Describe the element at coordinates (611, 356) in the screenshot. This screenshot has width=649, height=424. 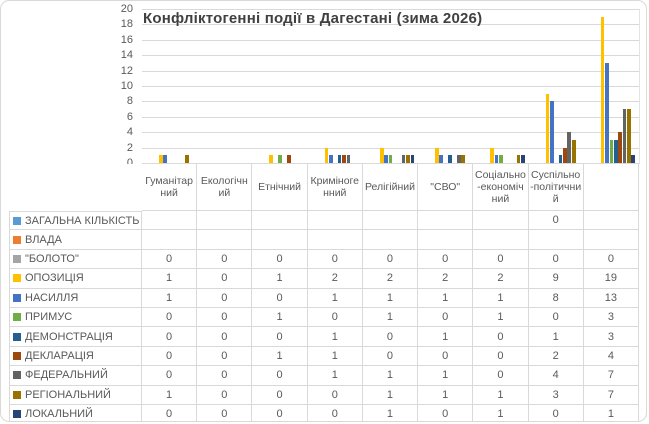
I see `table-cell: 4` at that location.